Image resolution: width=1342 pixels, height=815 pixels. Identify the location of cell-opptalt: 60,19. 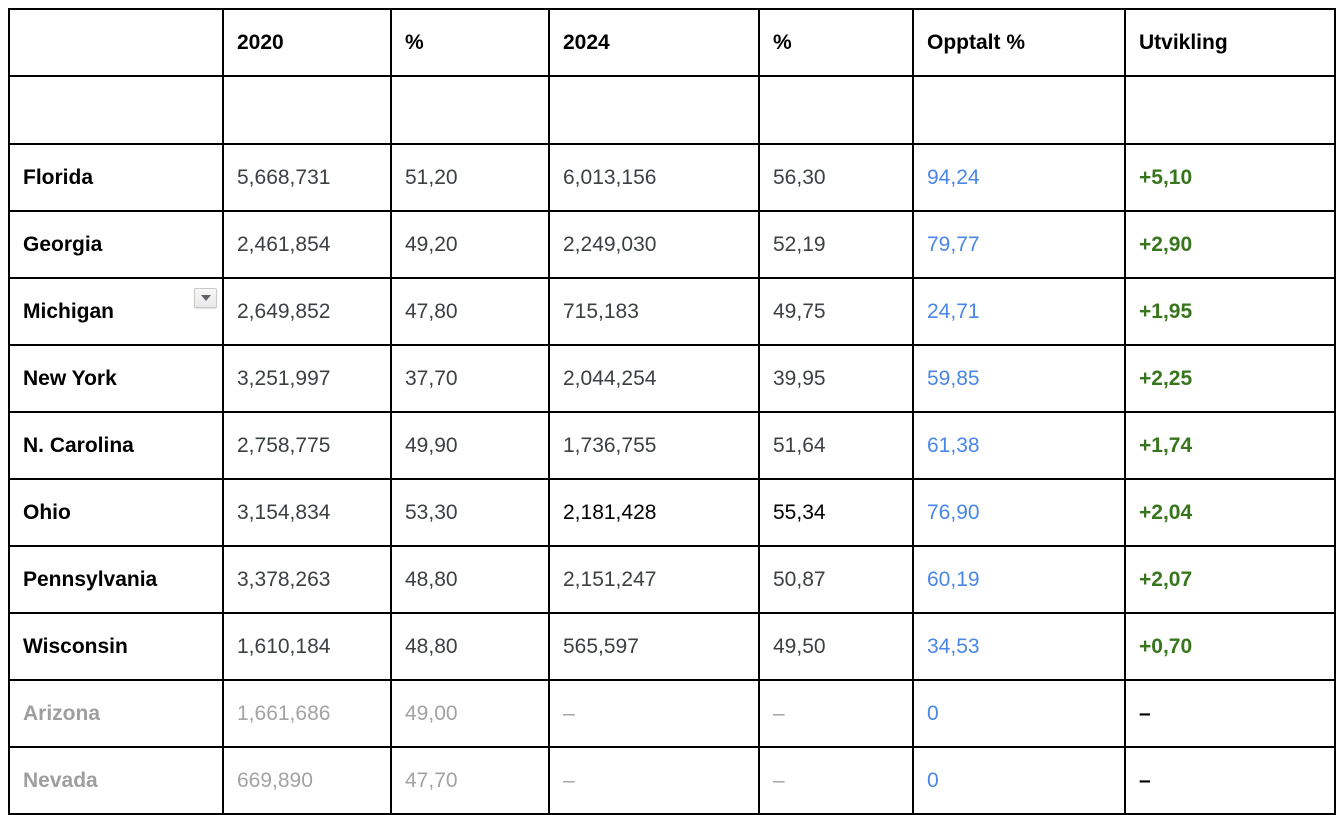
(1019, 579).